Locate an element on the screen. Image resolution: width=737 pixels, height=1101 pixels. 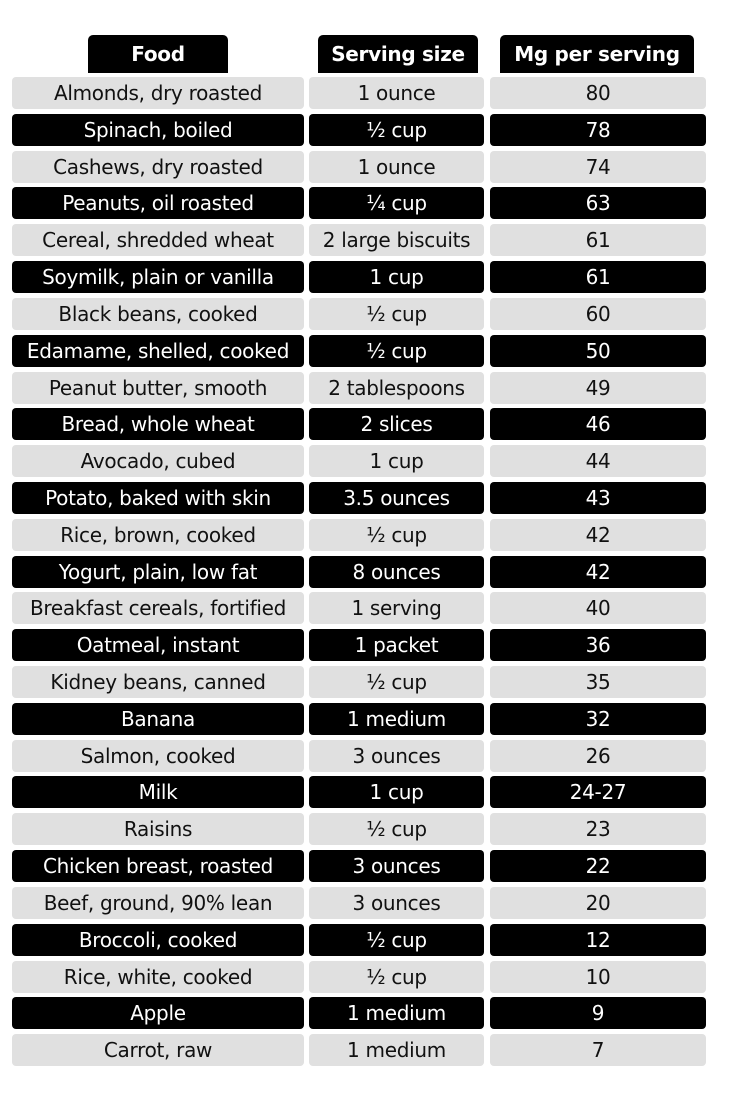
table-cell: 1 serving is located at coordinates (396, 608).